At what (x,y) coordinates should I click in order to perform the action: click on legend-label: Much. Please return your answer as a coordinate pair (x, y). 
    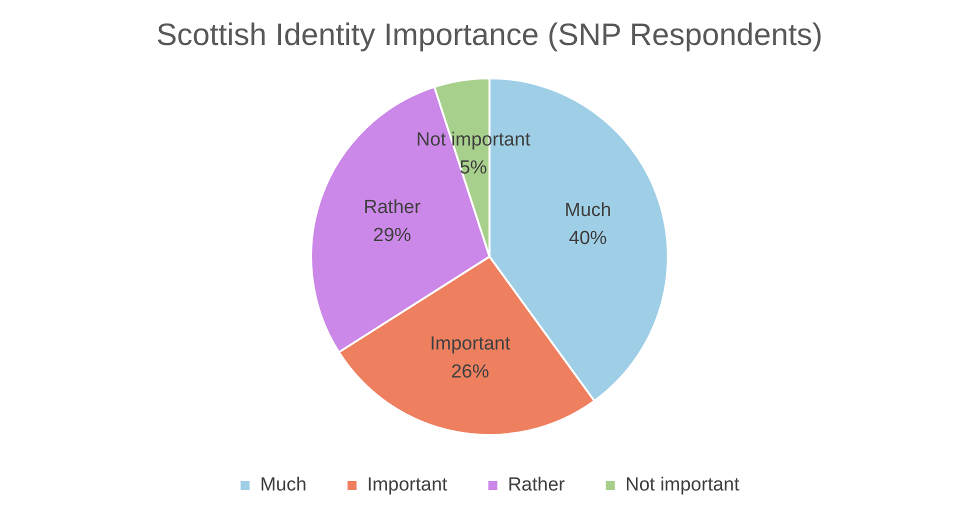
    Looking at the image, I should click on (283, 485).